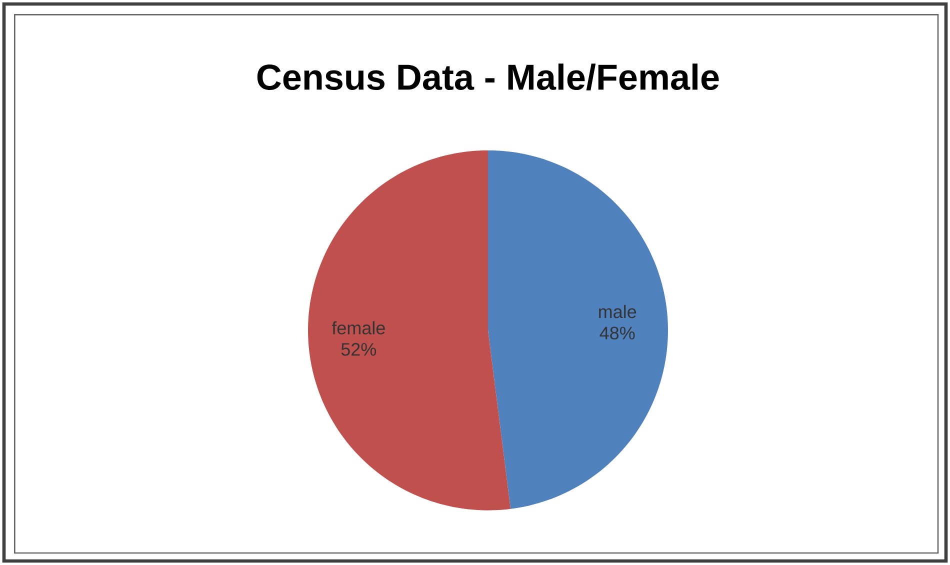  Describe the element at coordinates (358, 349) in the screenshot. I see `data-label: 52%` at that location.